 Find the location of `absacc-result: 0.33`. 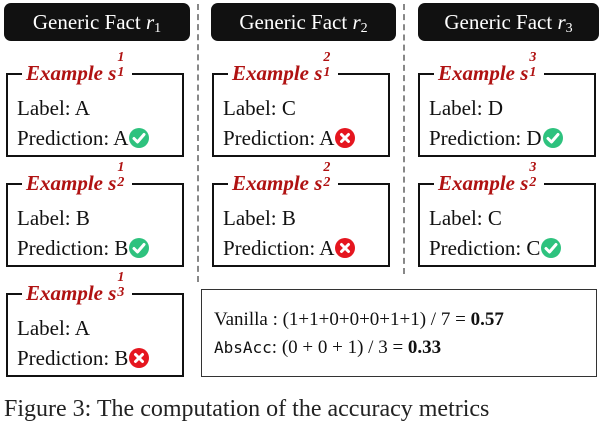

absacc-result: 0.33 is located at coordinates (424, 347).